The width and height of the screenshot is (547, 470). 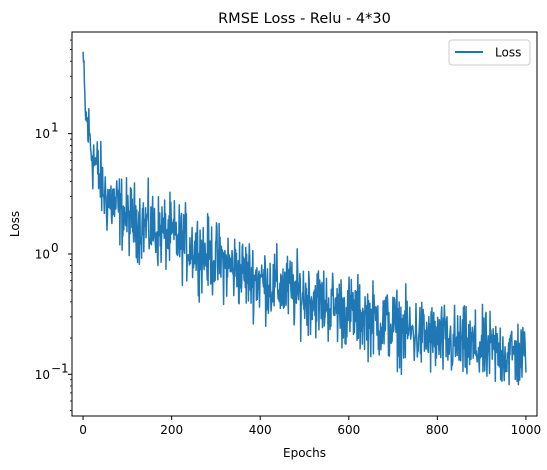 What do you see at coordinates (171, 430) in the screenshot?
I see `x-tick-label: 200` at bounding box center [171, 430].